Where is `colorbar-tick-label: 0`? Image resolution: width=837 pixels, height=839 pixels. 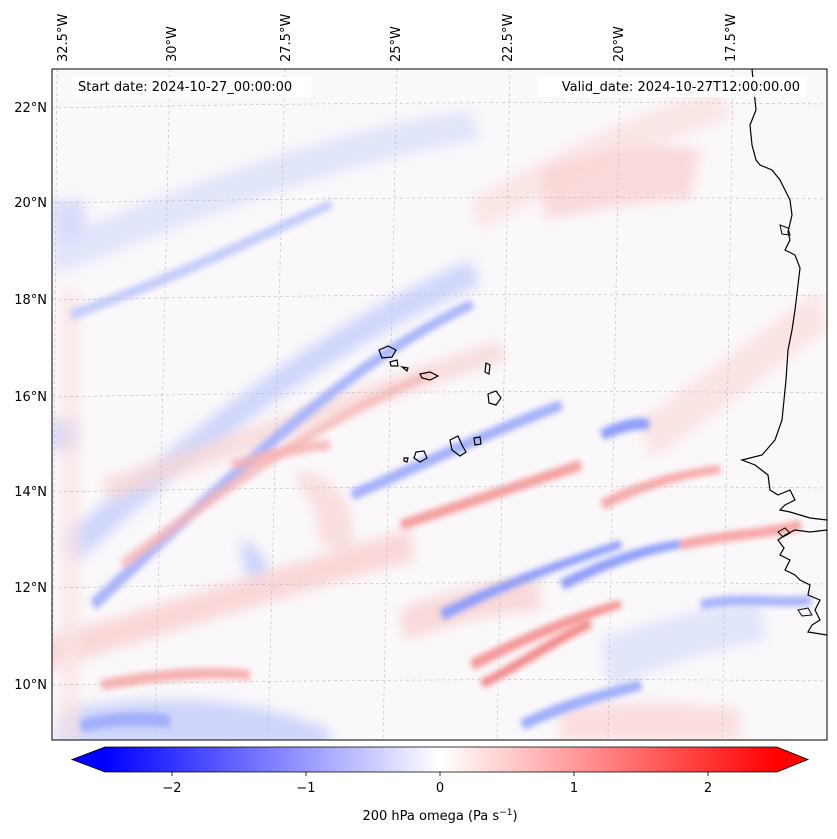 colorbar-tick-label: 0 is located at coordinates (440, 788).